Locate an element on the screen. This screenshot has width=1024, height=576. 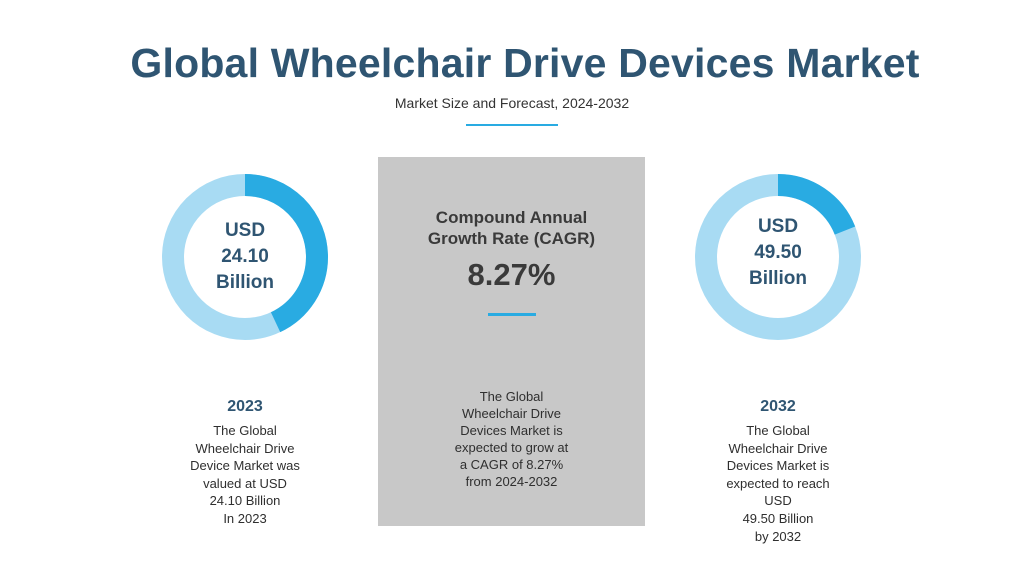
cagr-description-line: Devices Market is is located at coordinates (511, 430).